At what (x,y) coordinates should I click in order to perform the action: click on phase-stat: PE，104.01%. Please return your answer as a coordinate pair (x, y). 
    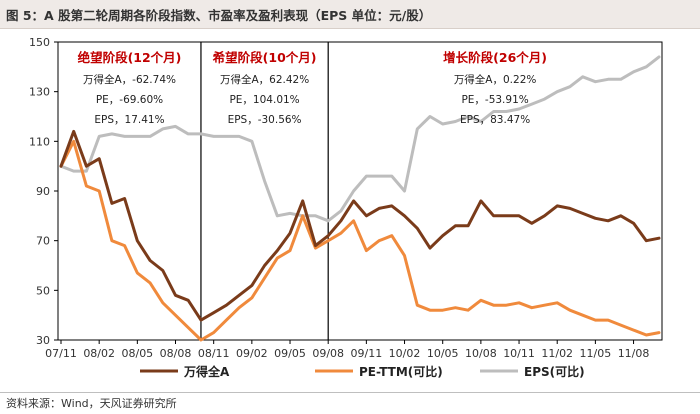
    Looking at the image, I should click on (264, 100).